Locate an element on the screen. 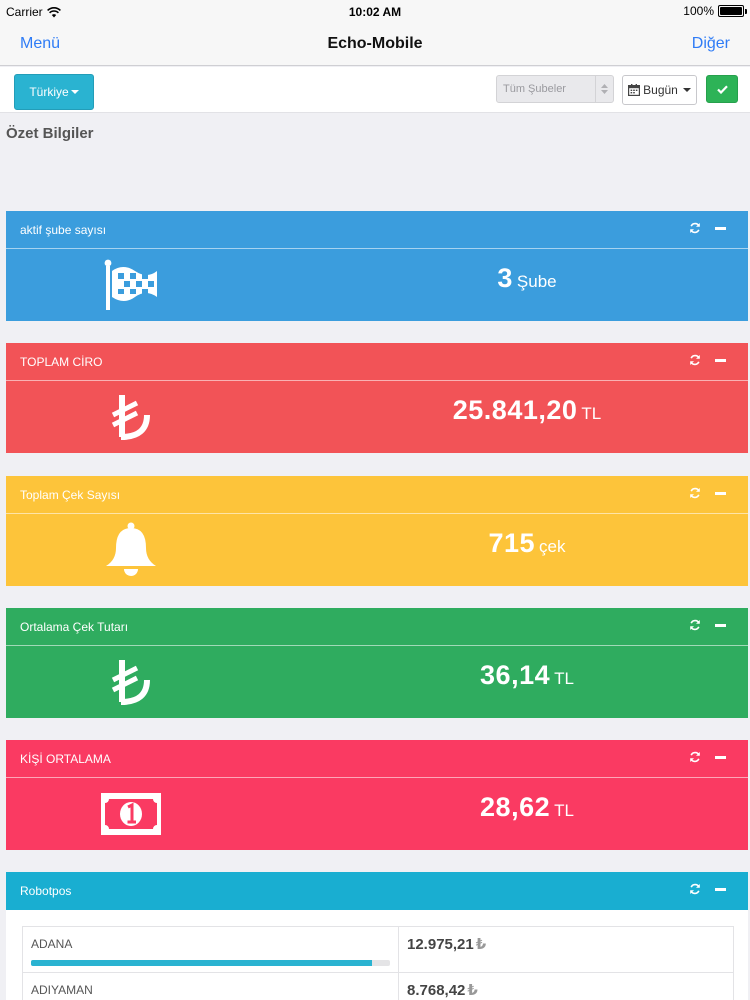 The image size is (750, 1000). carrier-label: Carrier is located at coordinates (24, 12).